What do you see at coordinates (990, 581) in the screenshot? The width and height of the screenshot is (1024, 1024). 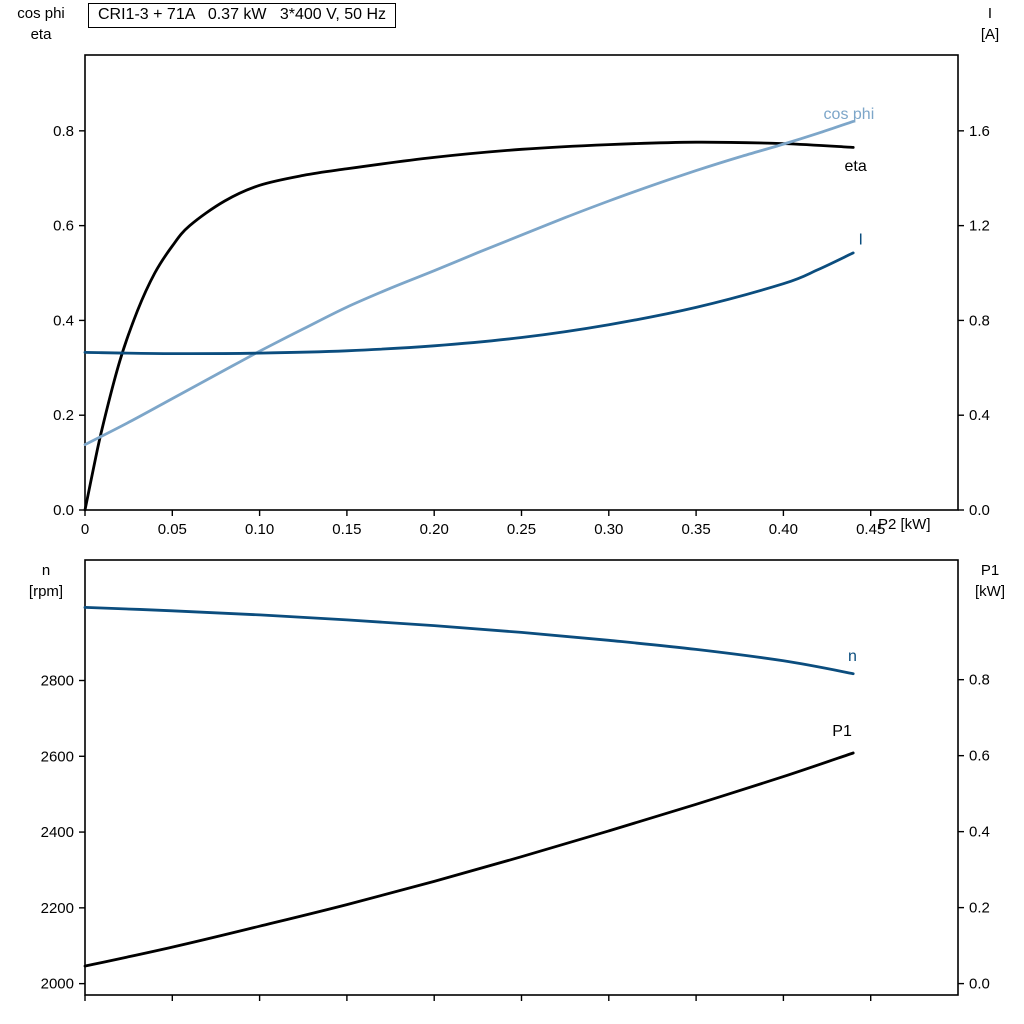 I see `bottom-right-axis-title: P1 [kW]` at bounding box center [990, 581].